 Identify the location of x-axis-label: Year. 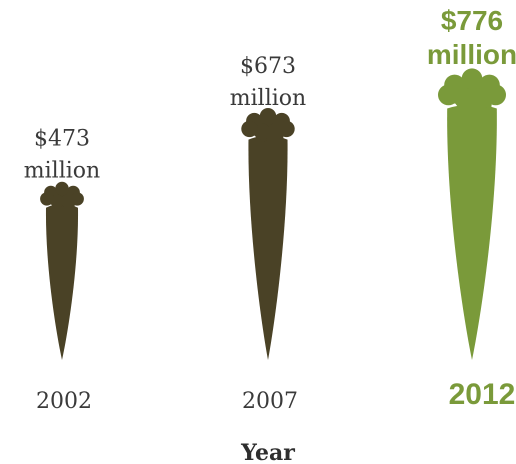
(267, 452).